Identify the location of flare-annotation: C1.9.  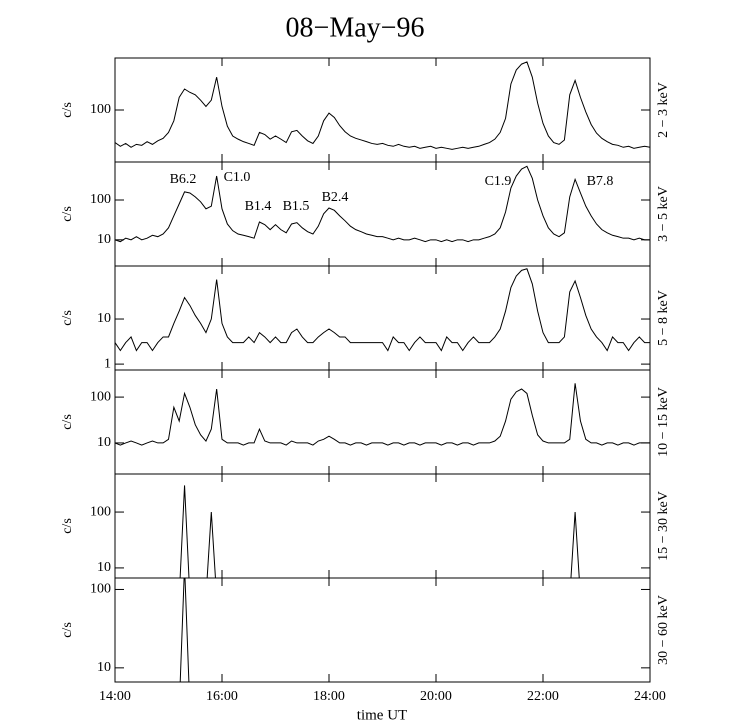
(498, 181).